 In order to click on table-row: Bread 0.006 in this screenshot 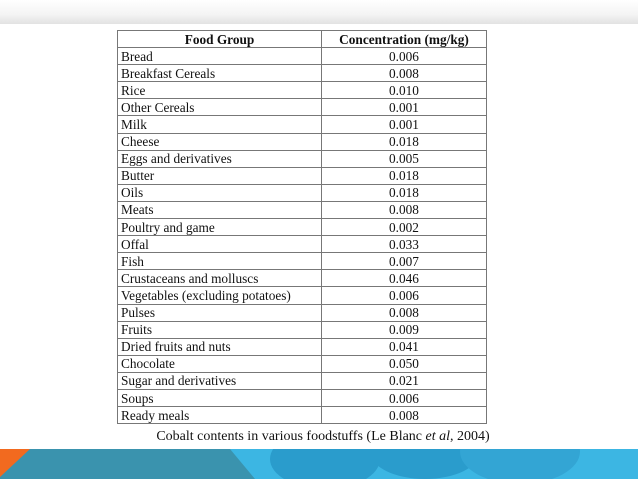, I will do `click(302, 56)`.